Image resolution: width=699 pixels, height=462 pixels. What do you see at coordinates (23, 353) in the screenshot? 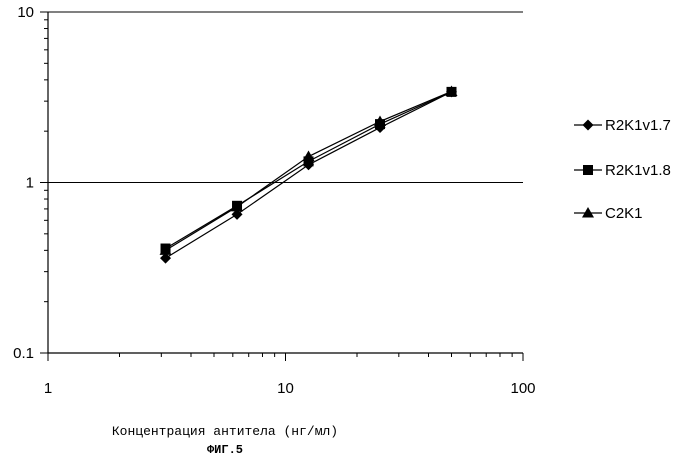
I see `y-tick-label: 0.1` at bounding box center [23, 353].